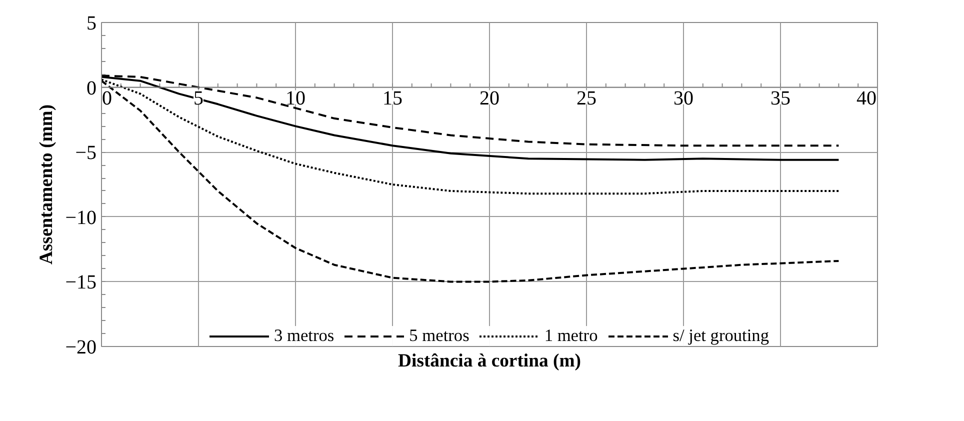  I want to click on y-tick-label: −15, so click(80, 283).